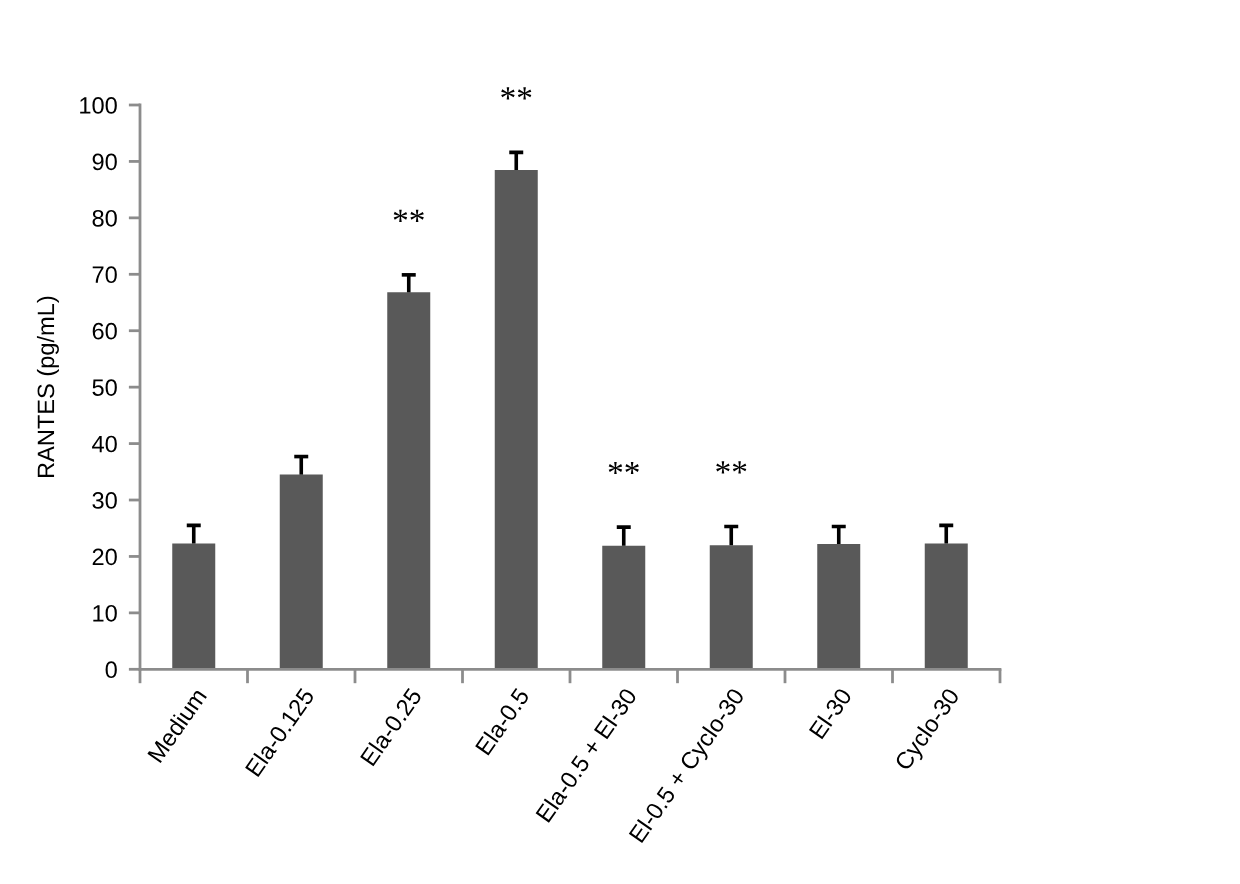 This screenshot has width=1240, height=884. I want to click on y-tick-label: 70, so click(104, 275).